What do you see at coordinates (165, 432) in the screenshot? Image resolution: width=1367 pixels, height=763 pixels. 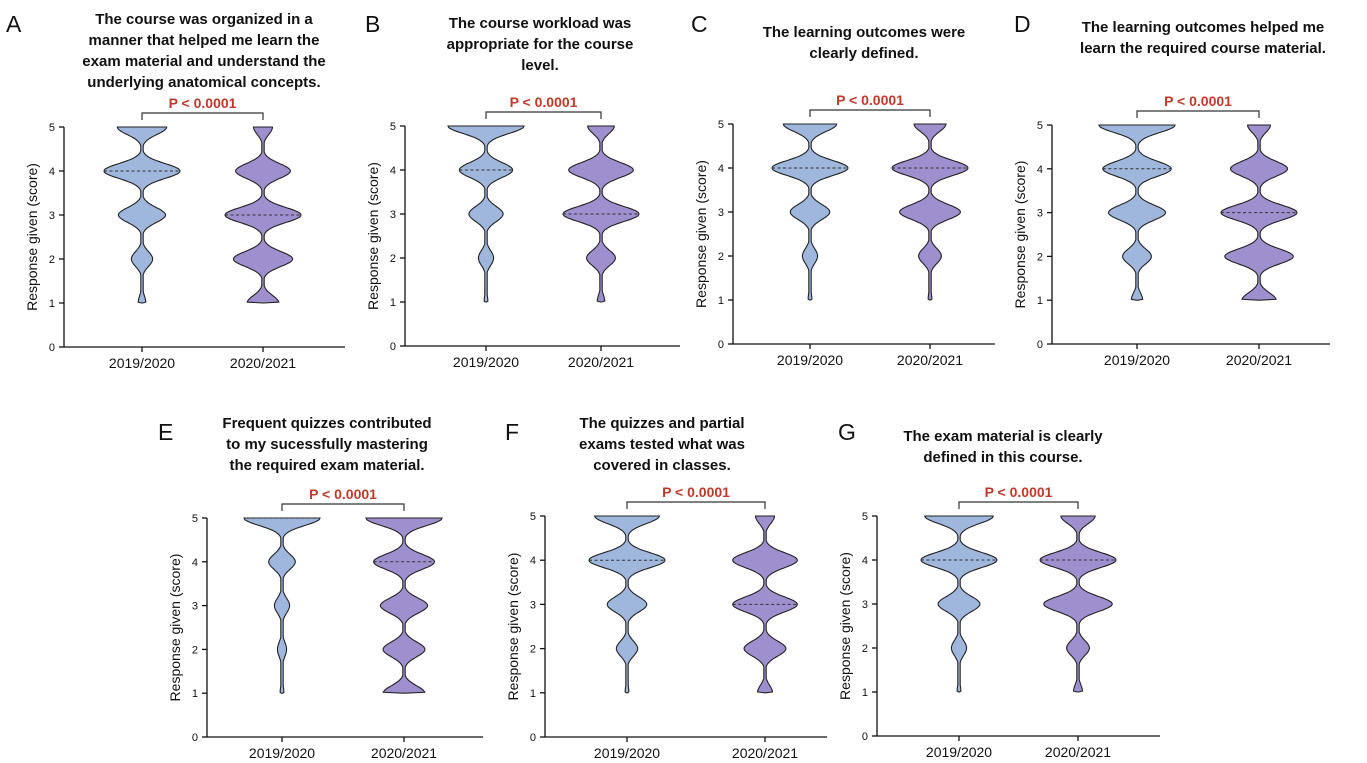 I see `panel-letter: E` at bounding box center [165, 432].